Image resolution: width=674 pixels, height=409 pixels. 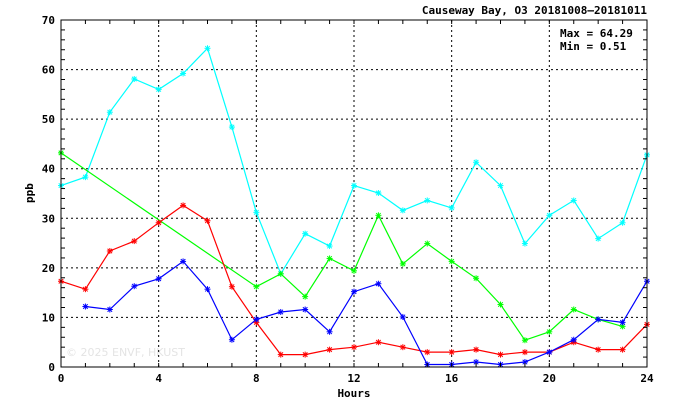 What do you see at coordinates (51, 367) in the screenshot?
I see `y-tick-label: 0` at bounding box center [51, 367].